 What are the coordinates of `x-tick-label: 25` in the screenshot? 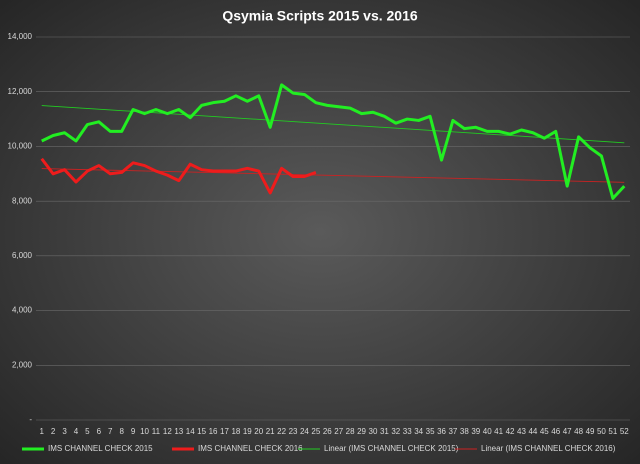 It's located at (315, 431).